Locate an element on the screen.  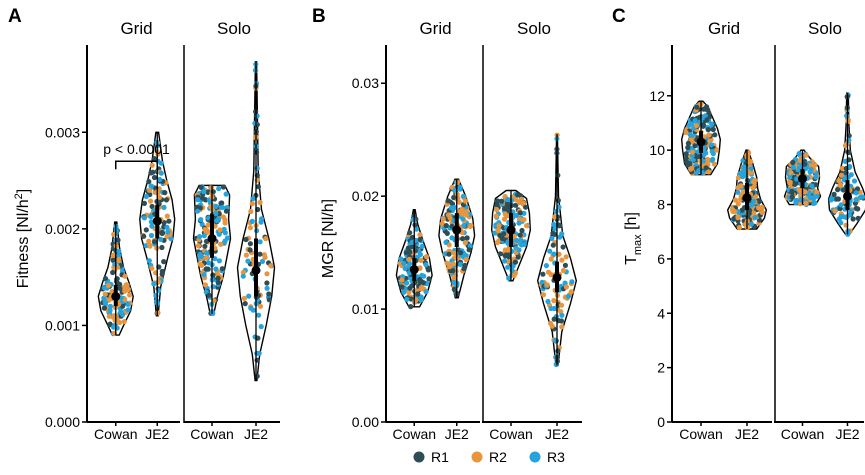
violin-je2: JE2 is located at coordinates (557, 288).